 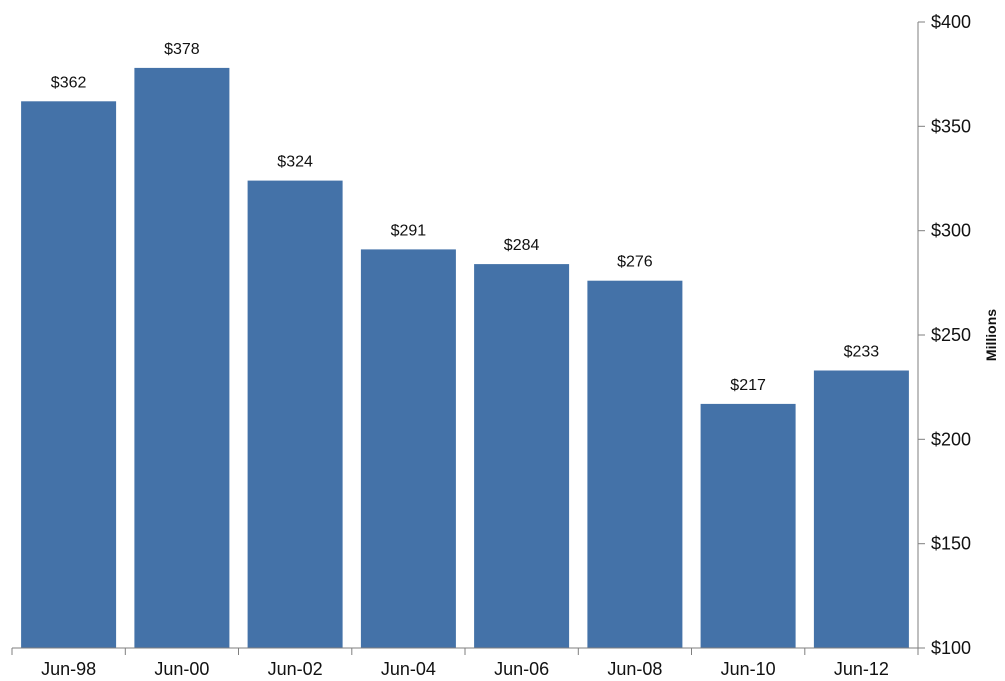 What do you see at coordinates (69, 82) in the screenshot?
I see `data-label-jun-98: $362` at bounding box center [69, 82].